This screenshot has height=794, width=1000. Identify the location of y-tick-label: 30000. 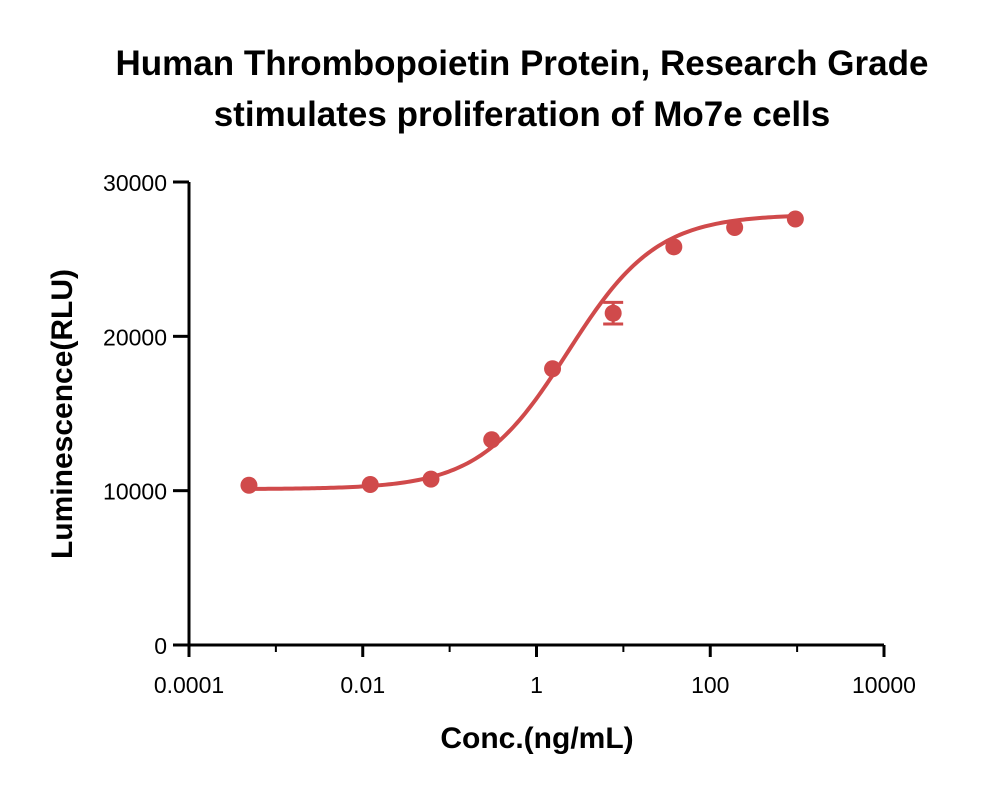
(135, 183).